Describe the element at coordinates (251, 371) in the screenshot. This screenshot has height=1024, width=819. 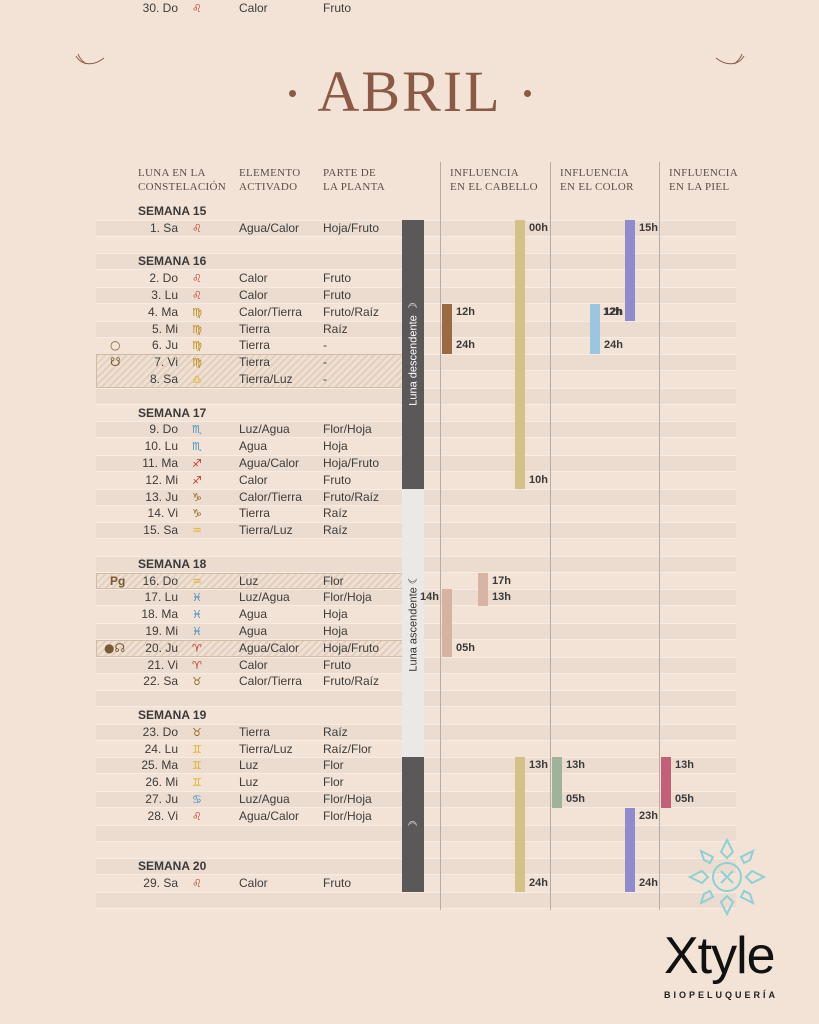
I see `highlight-row` at that location.